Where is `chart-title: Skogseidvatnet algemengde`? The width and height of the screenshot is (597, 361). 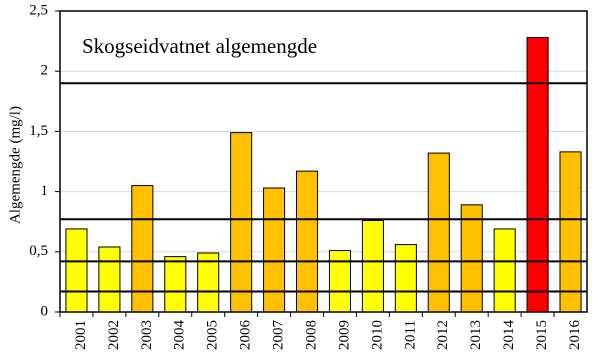
chart-title: Skogseidvatnet algemengde is located at coordinates (199, 46).